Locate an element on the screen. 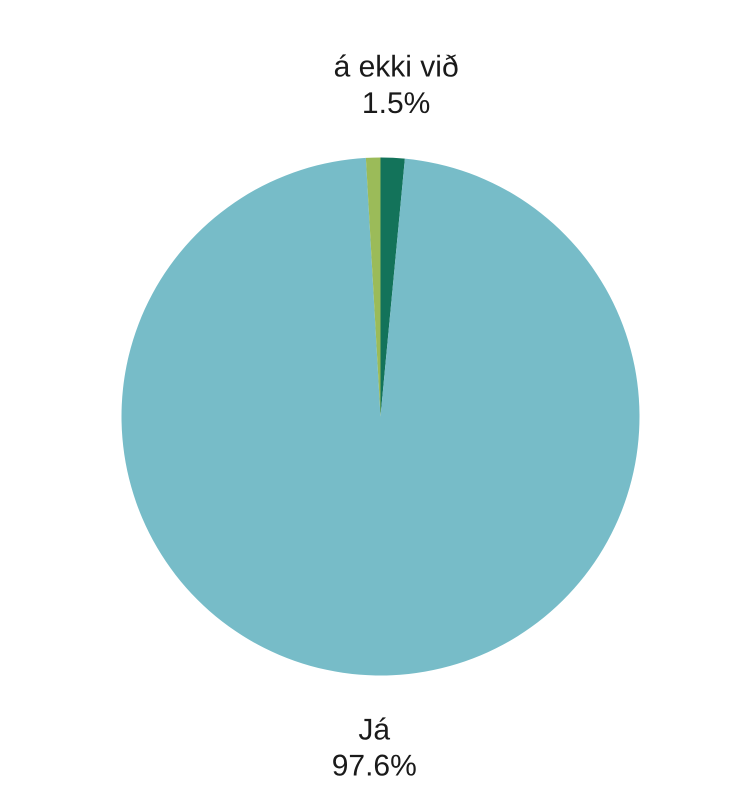 The height and width of the screenshot is (791, 737). slice-label: Já is located at coordinates (374, 729).